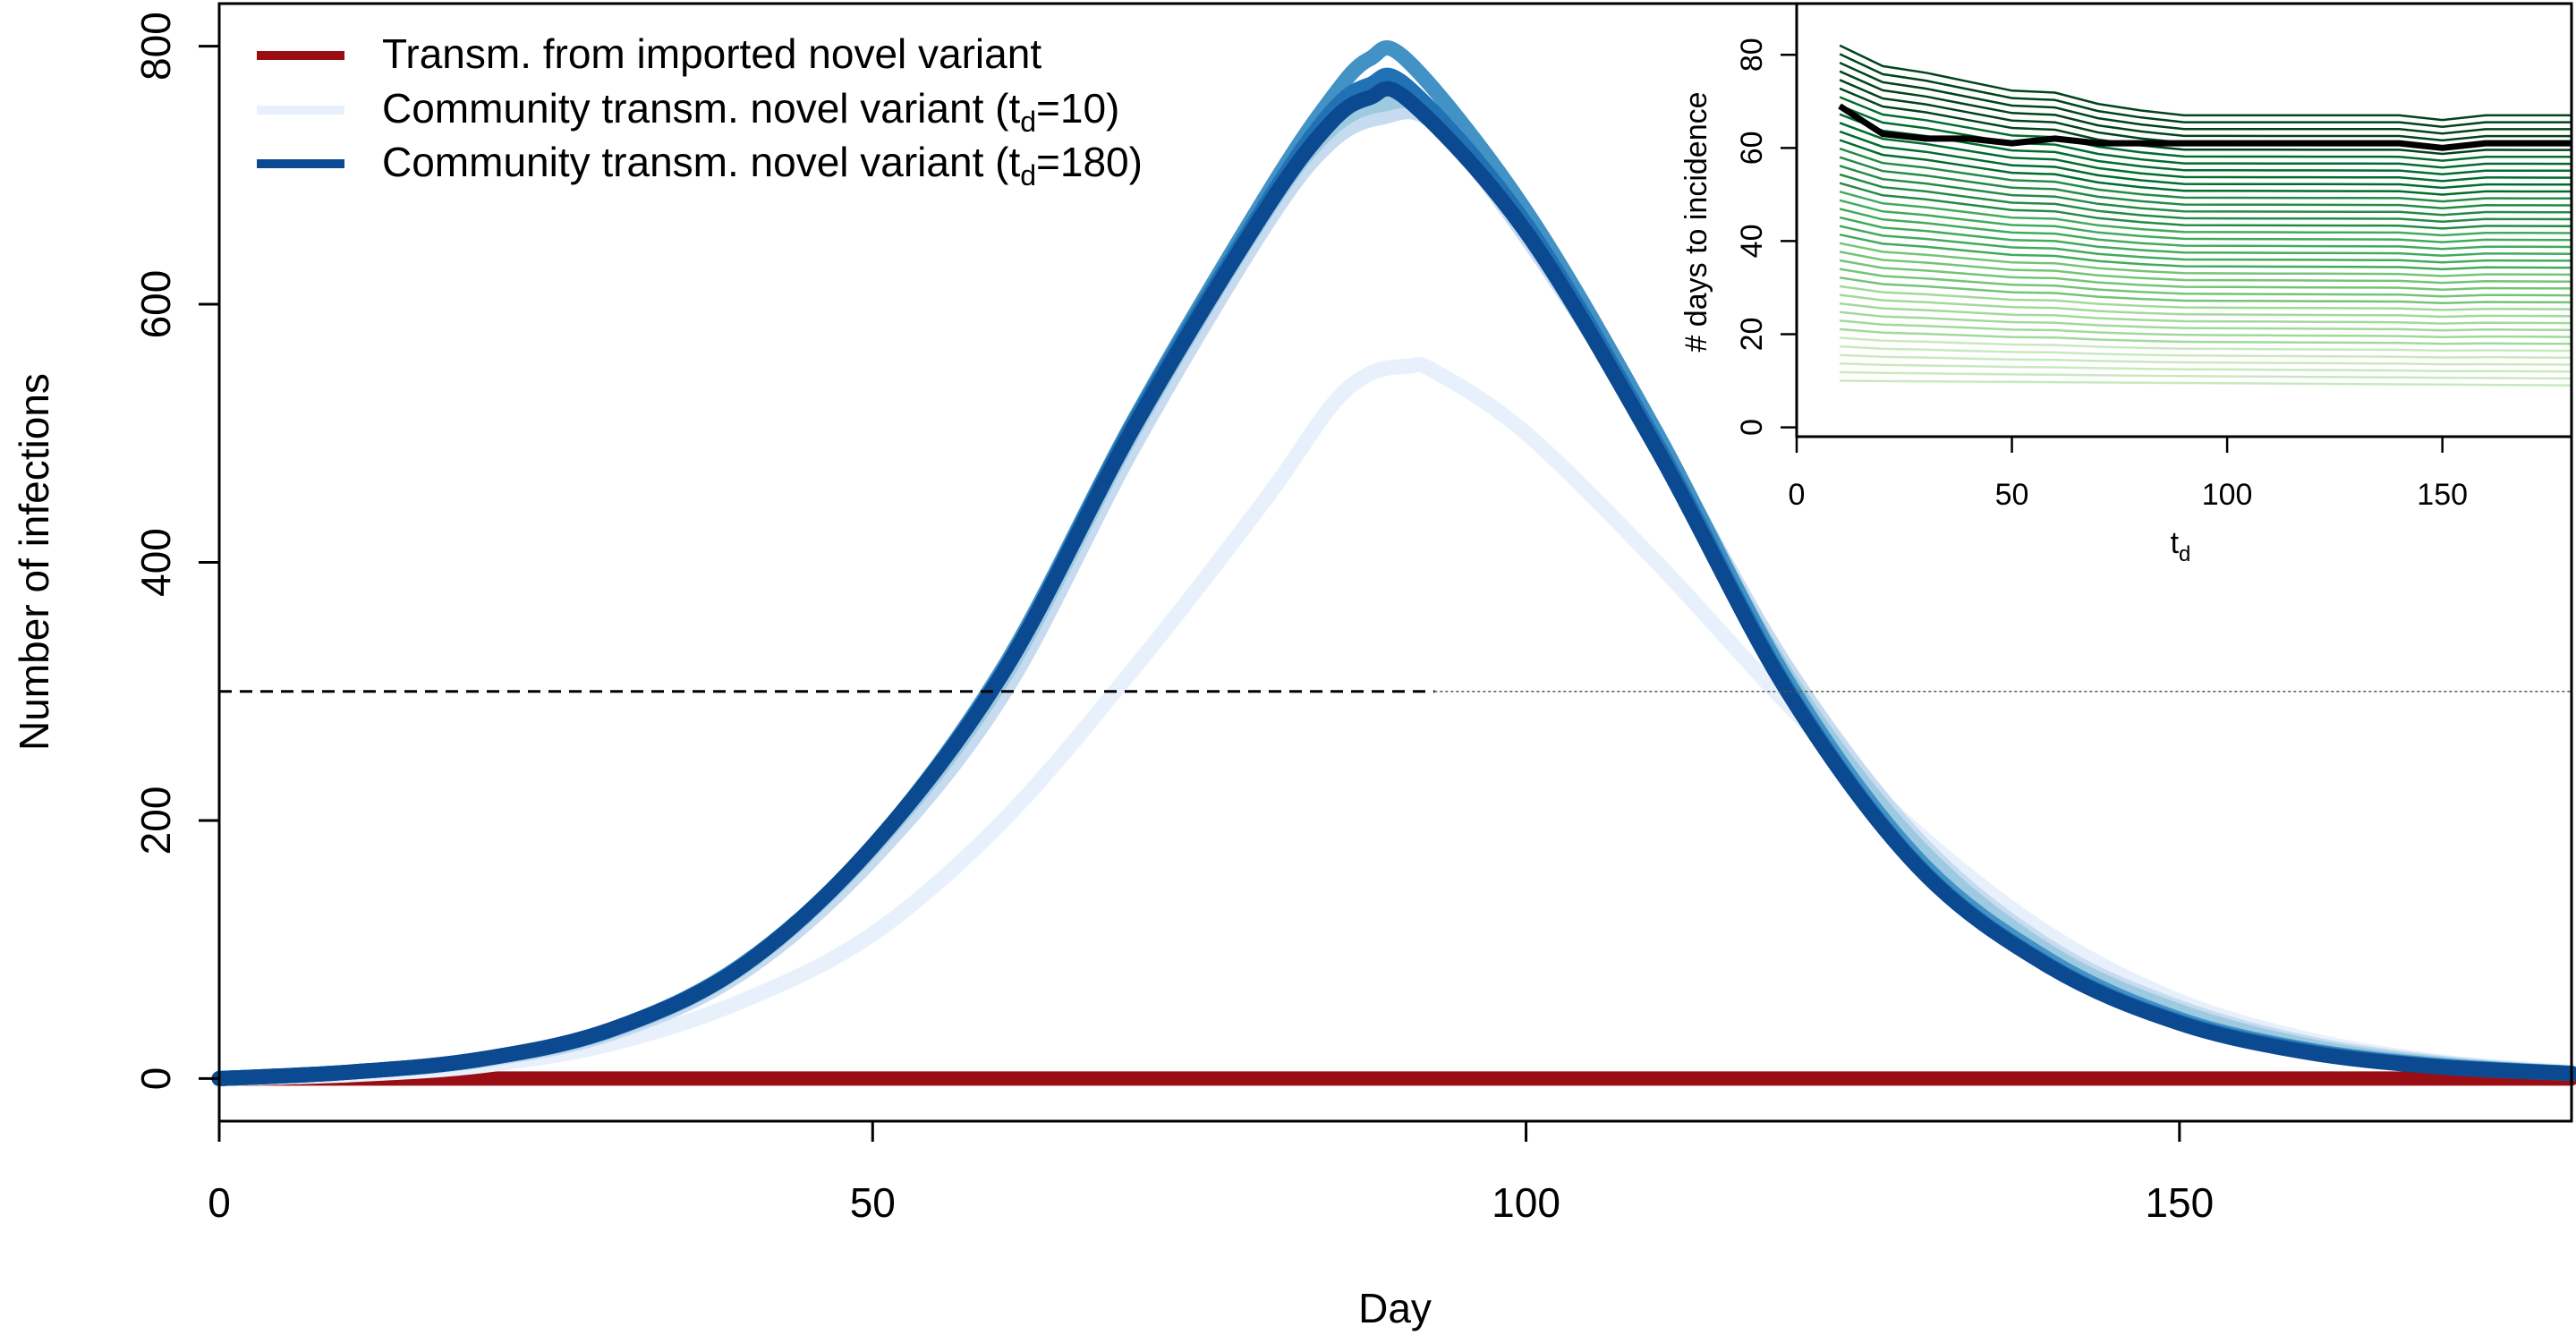 This screenshot has height=1335, width=2576. I want to click on x-tick-label: 50, so click(873, 1202).